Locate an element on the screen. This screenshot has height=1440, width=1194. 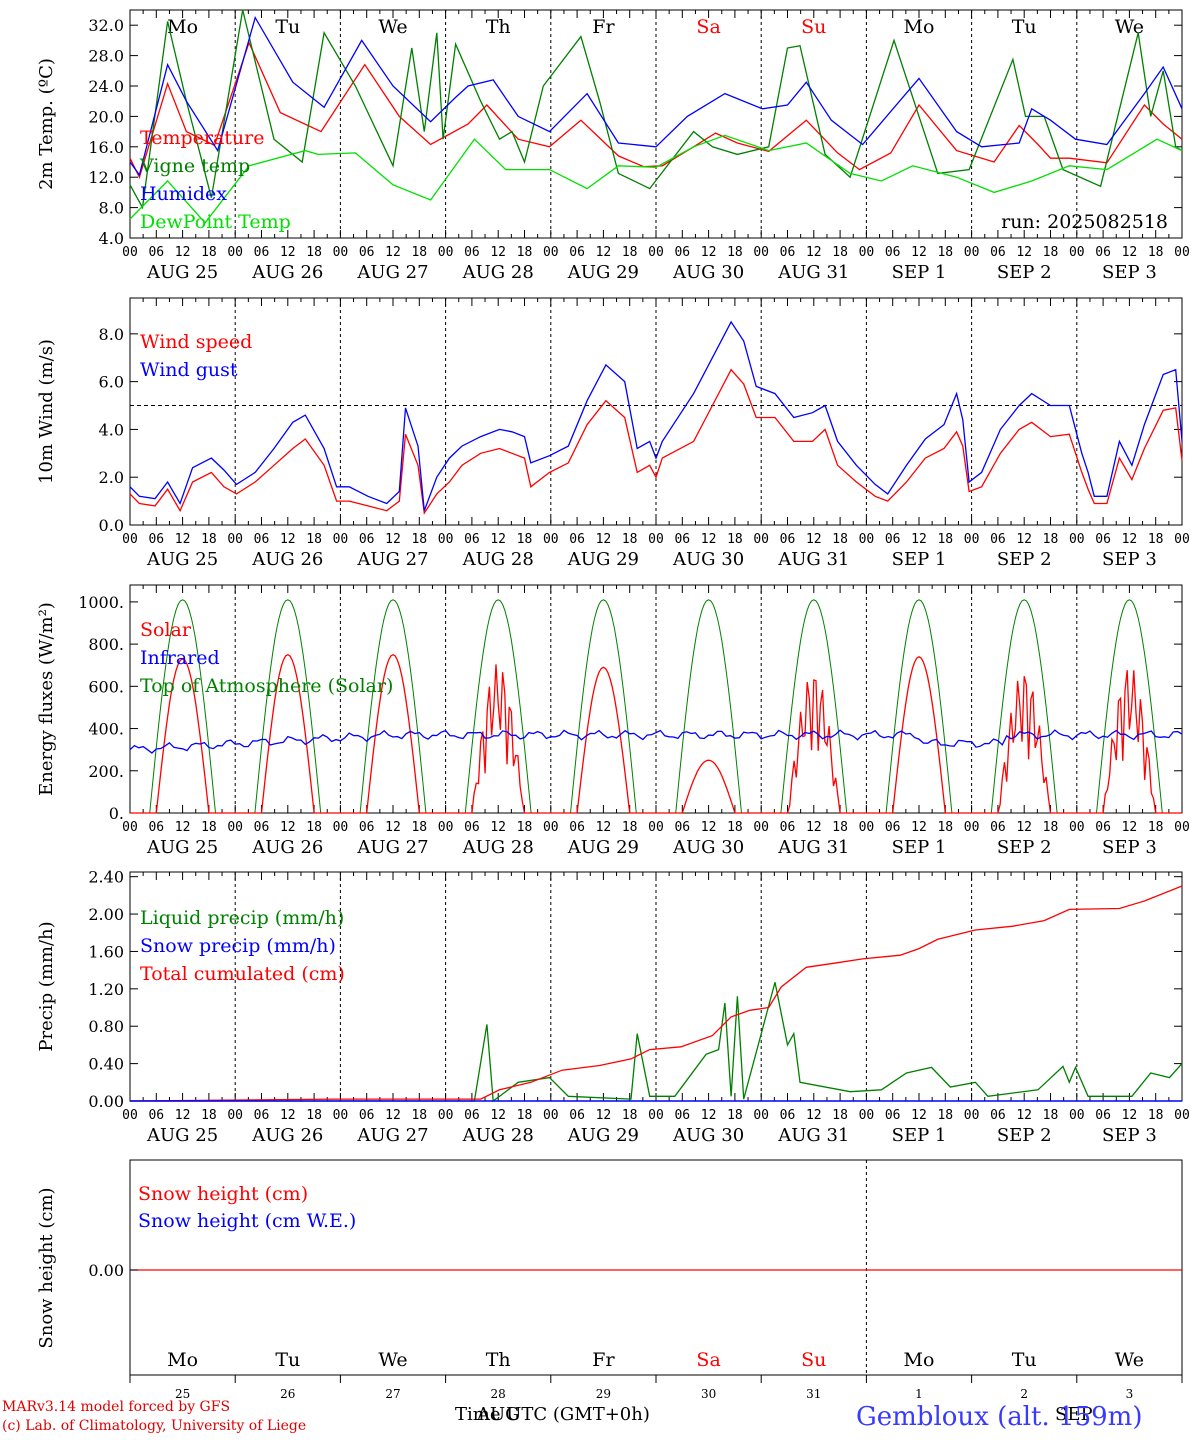
y-tick-label: 32.0 is located at coordinates (106, 25).